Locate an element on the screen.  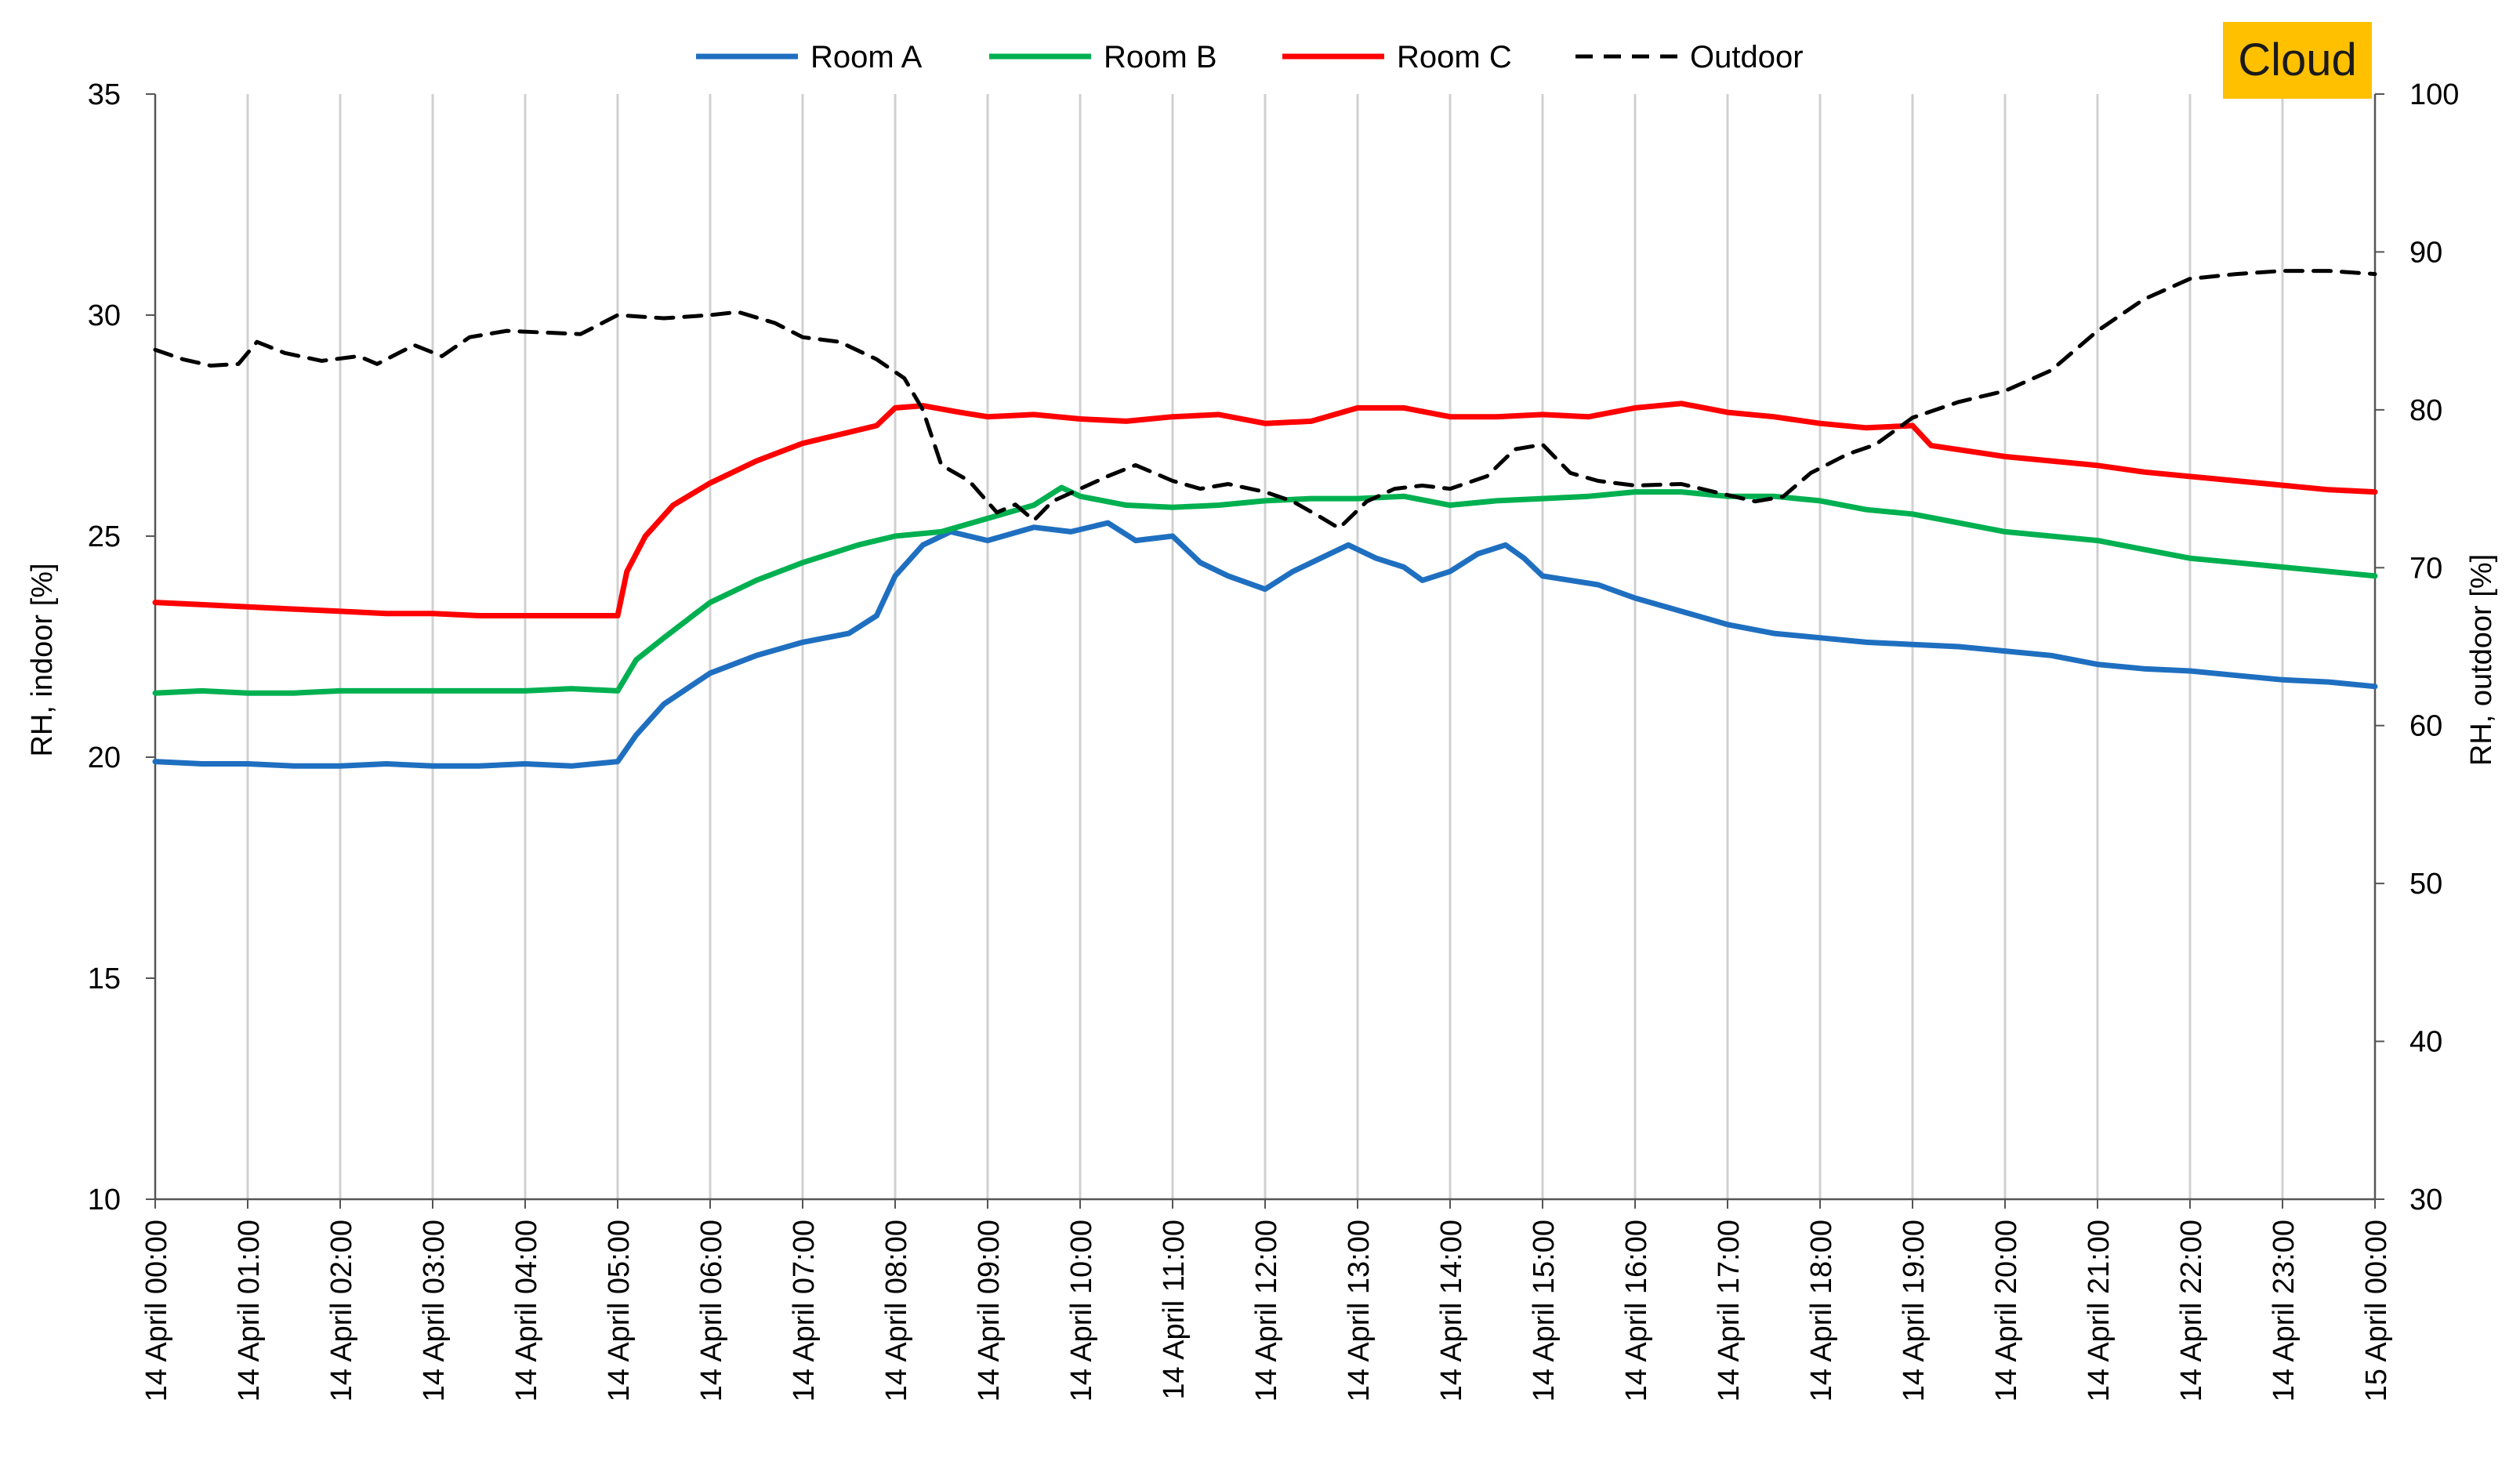
x-tick-label: 14 April 19:00 is located at coordinates (1914, 1311).